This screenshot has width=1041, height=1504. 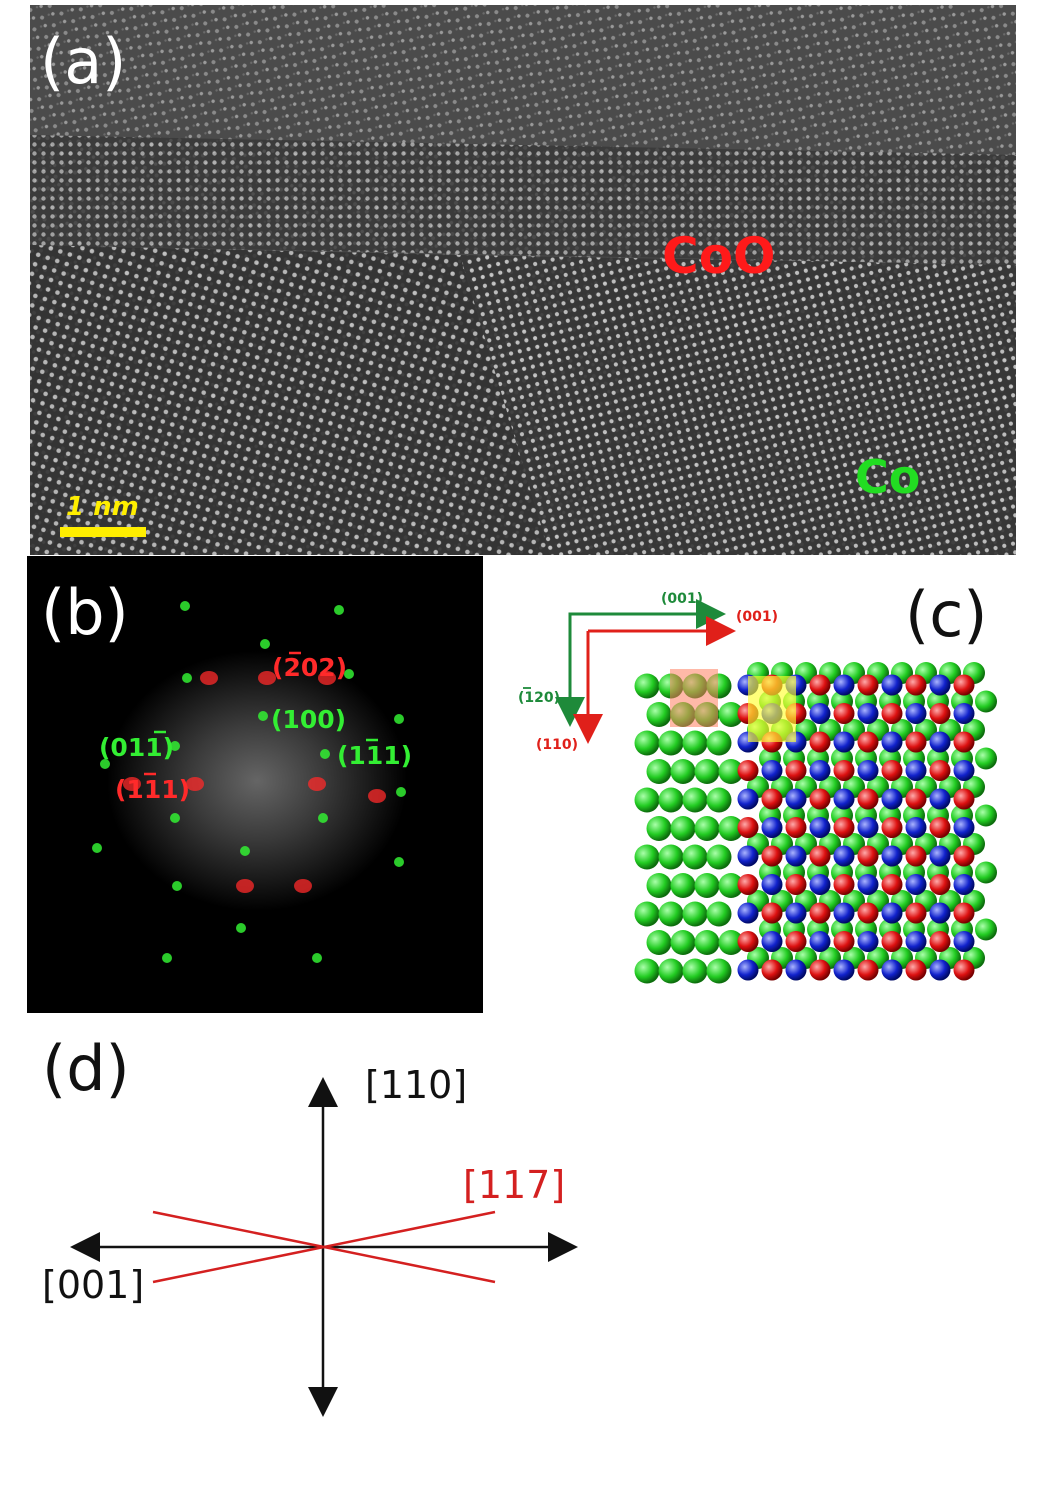 I want to click on panel-b-label: (b), so click(x=85, y=612).